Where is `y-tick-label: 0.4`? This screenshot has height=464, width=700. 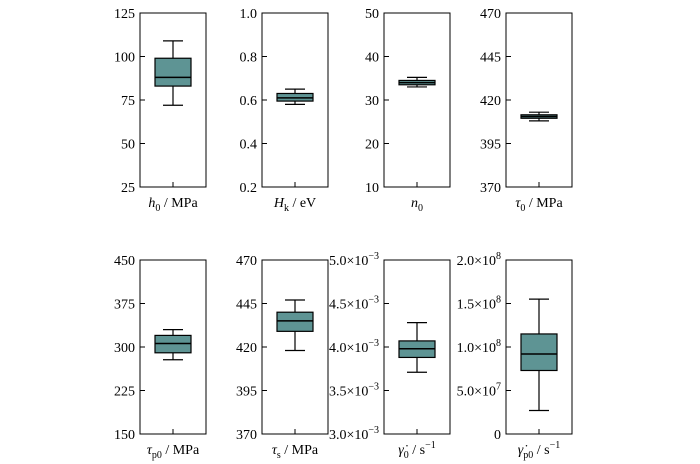
y-tick-label: 0.4 is located at coordinates (249, 145).